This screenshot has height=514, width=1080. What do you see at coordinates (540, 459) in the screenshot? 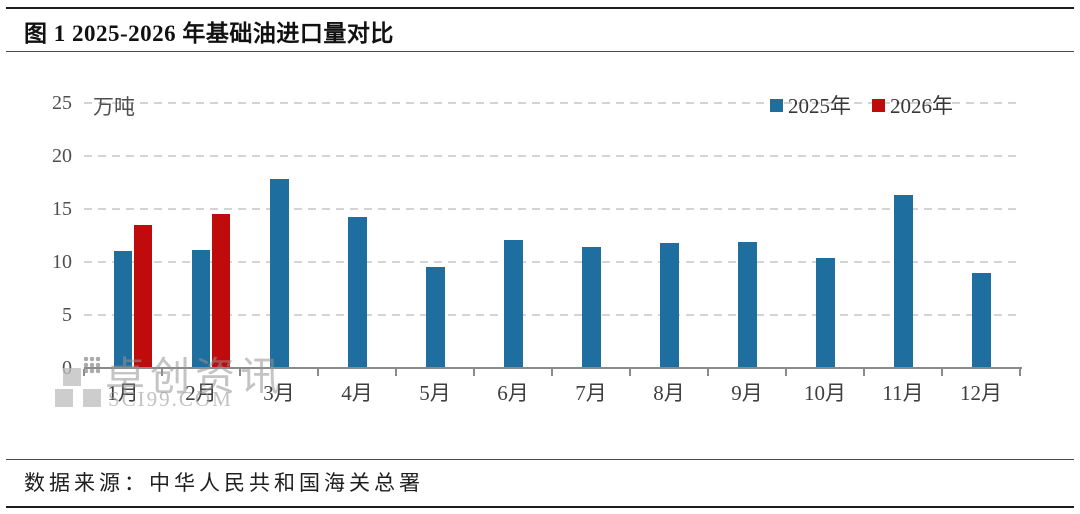
I see `source-divider-line` at bounding box center [540, 459].